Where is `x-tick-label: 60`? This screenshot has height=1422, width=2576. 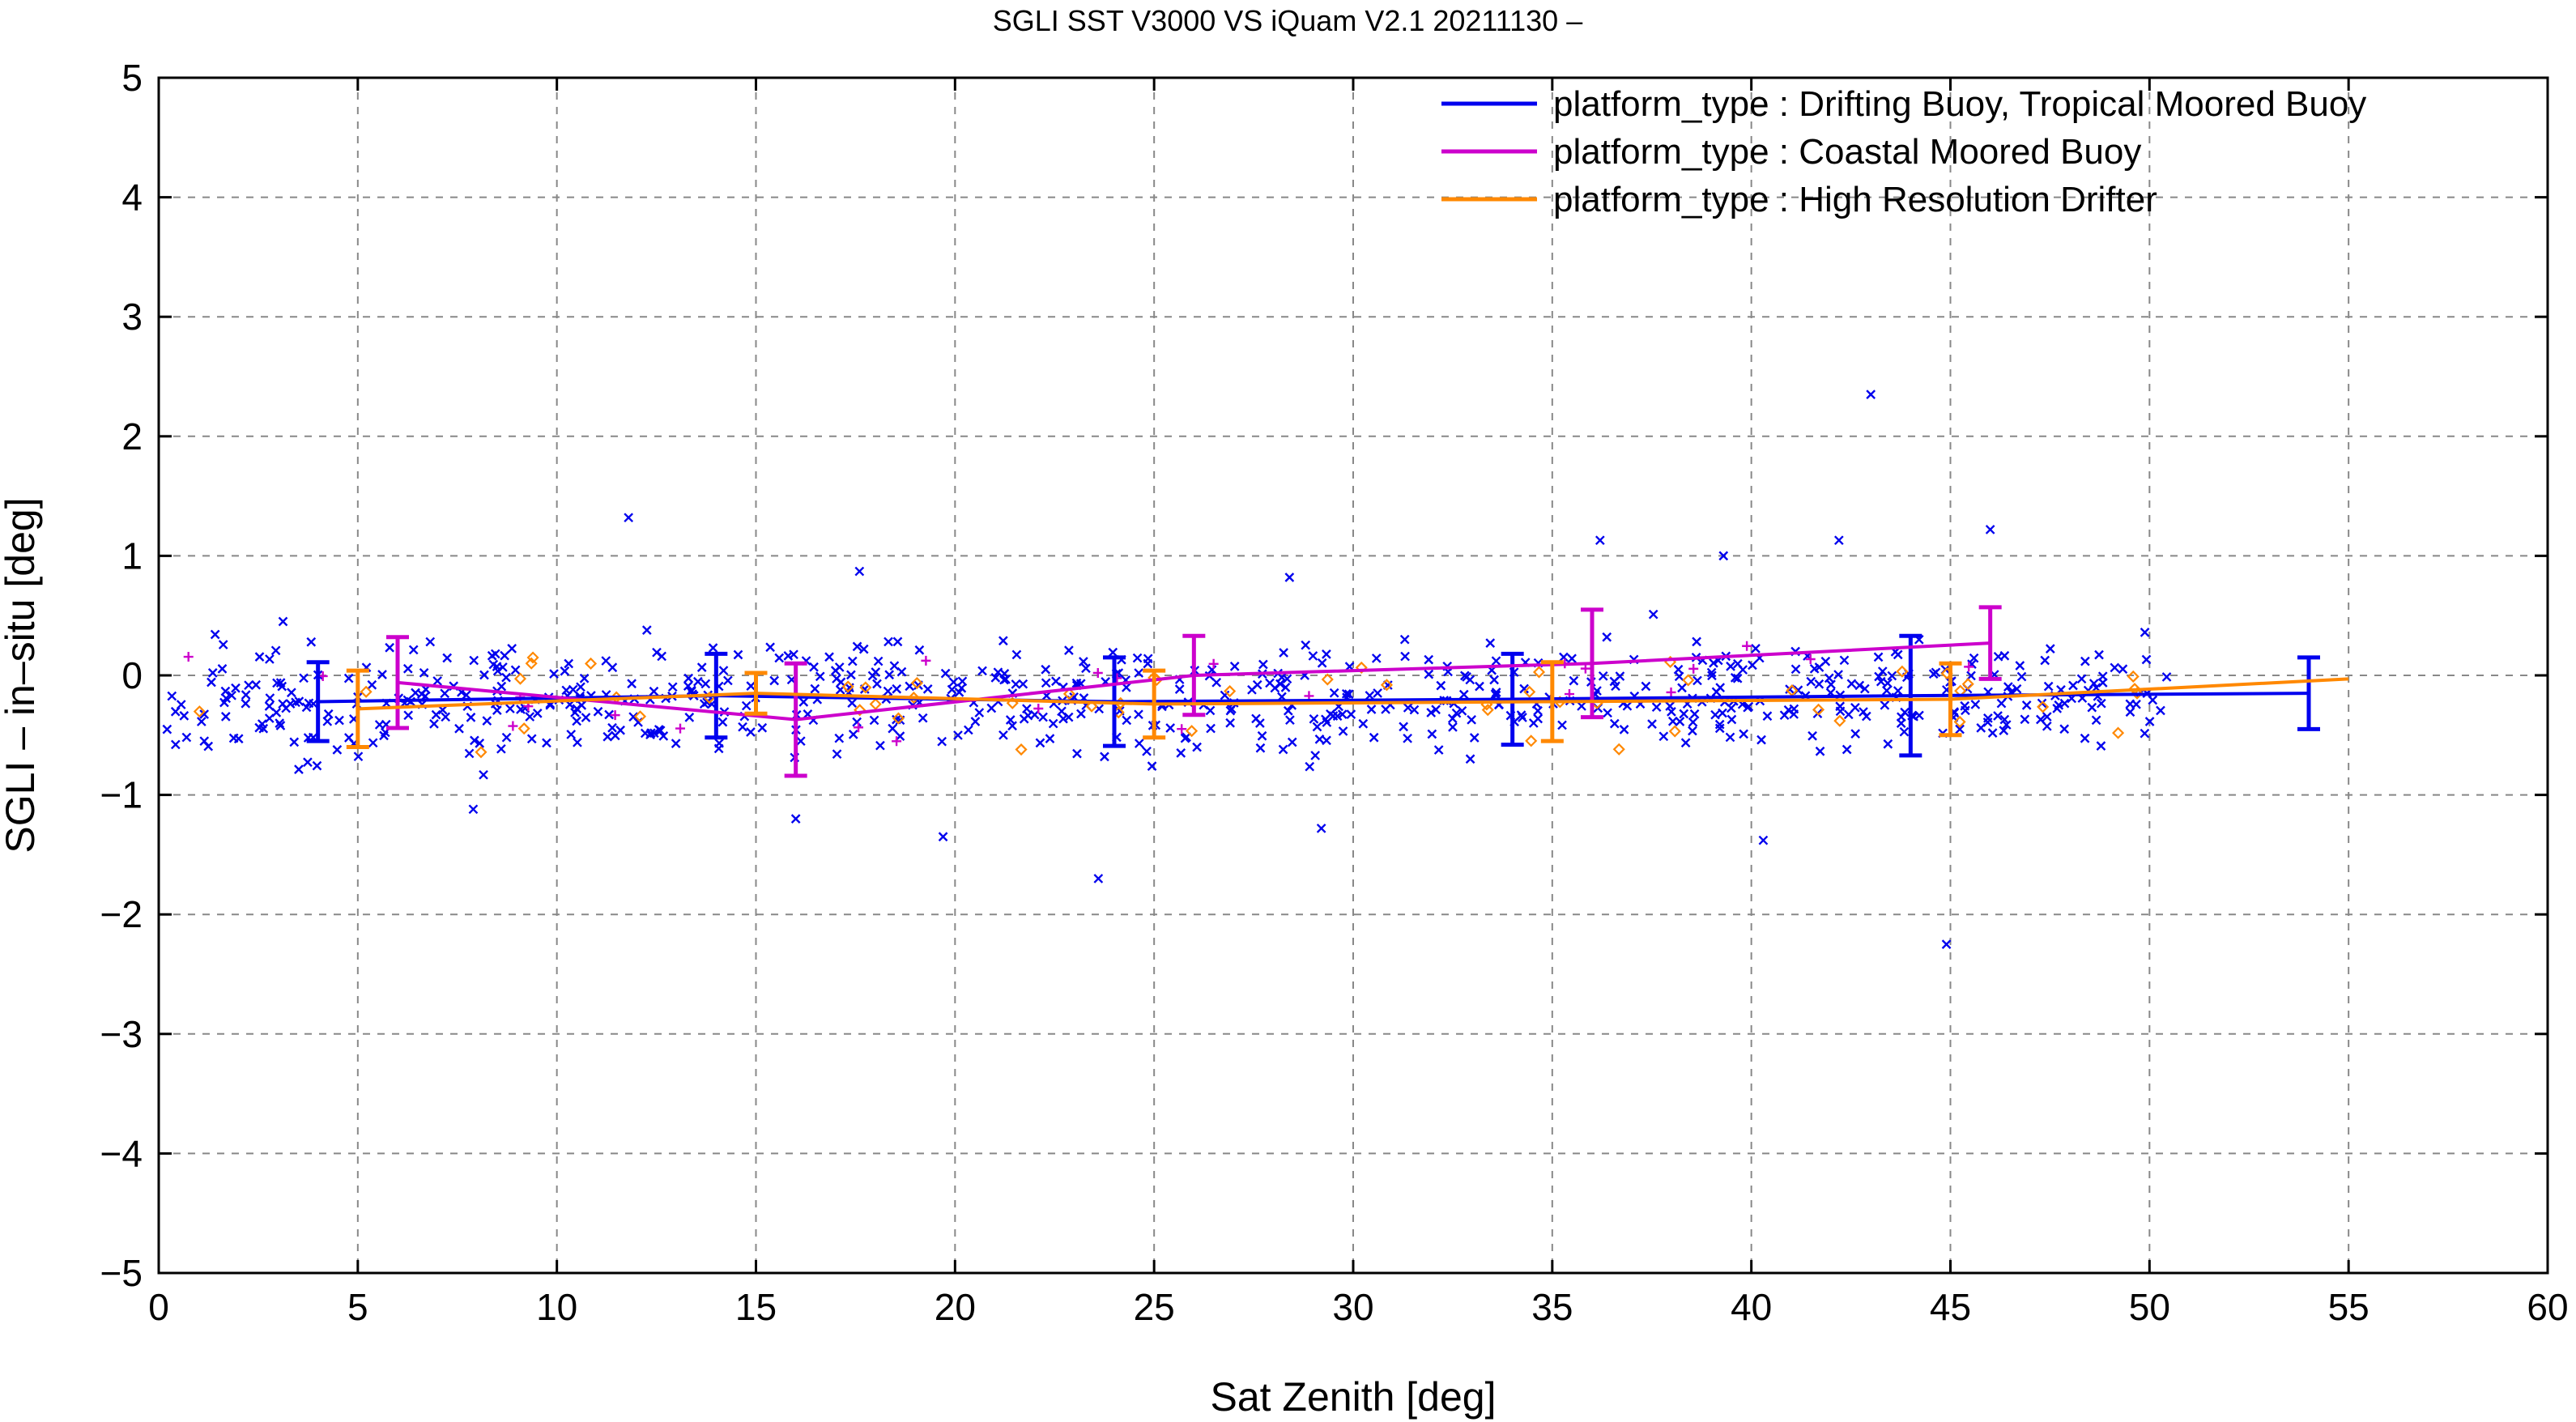
x-tick-label: 60 is located at coordinates (2547, 1307).